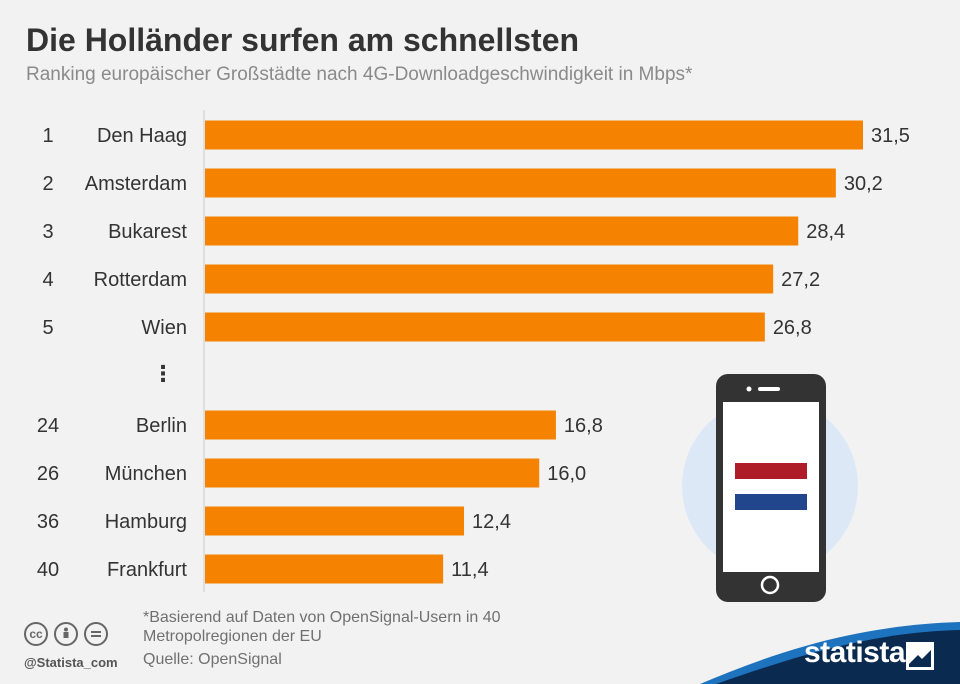 This screenshot has height=684, width=960. I want to click on license-icons: cc, so click(66, 634).